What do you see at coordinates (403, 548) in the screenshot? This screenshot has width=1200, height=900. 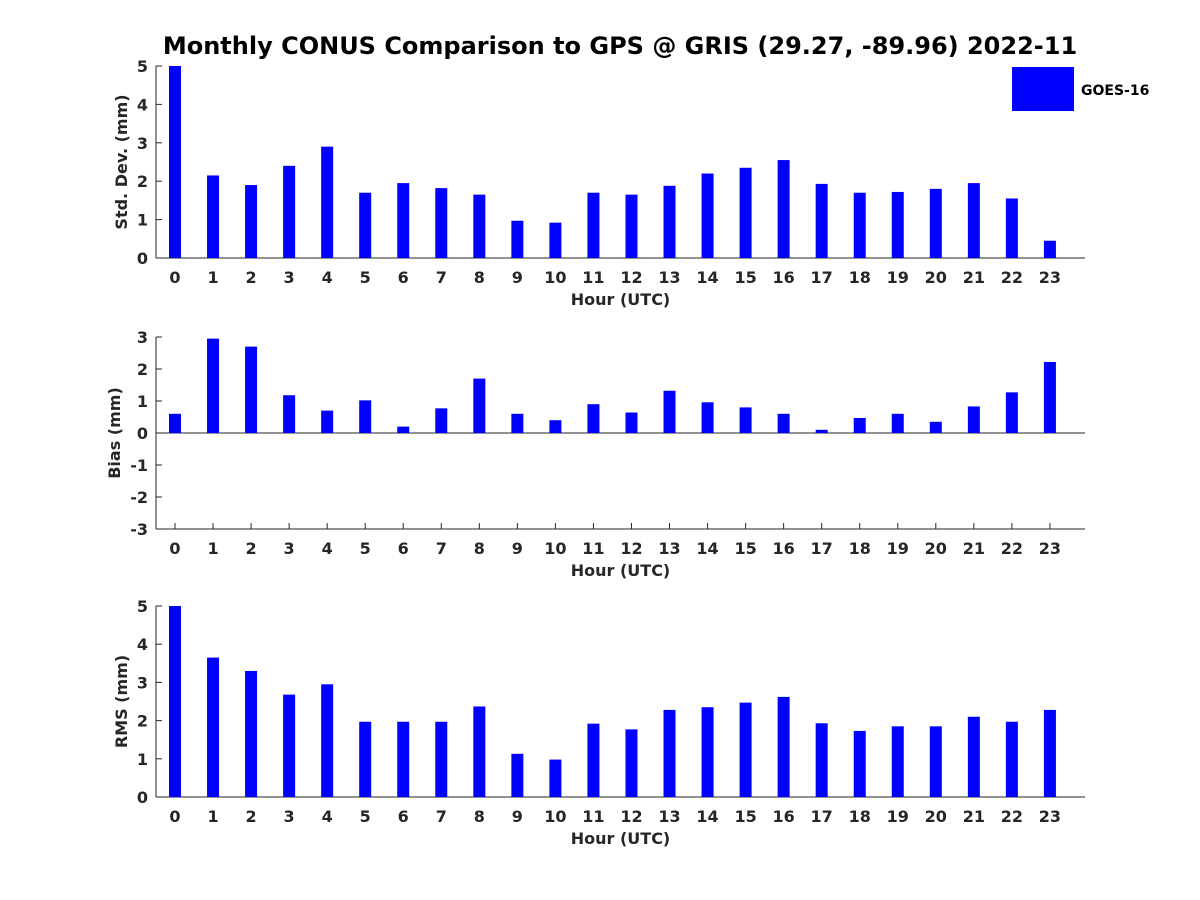 I see `x-tick-label: 6` at bounding box center [403, 548].